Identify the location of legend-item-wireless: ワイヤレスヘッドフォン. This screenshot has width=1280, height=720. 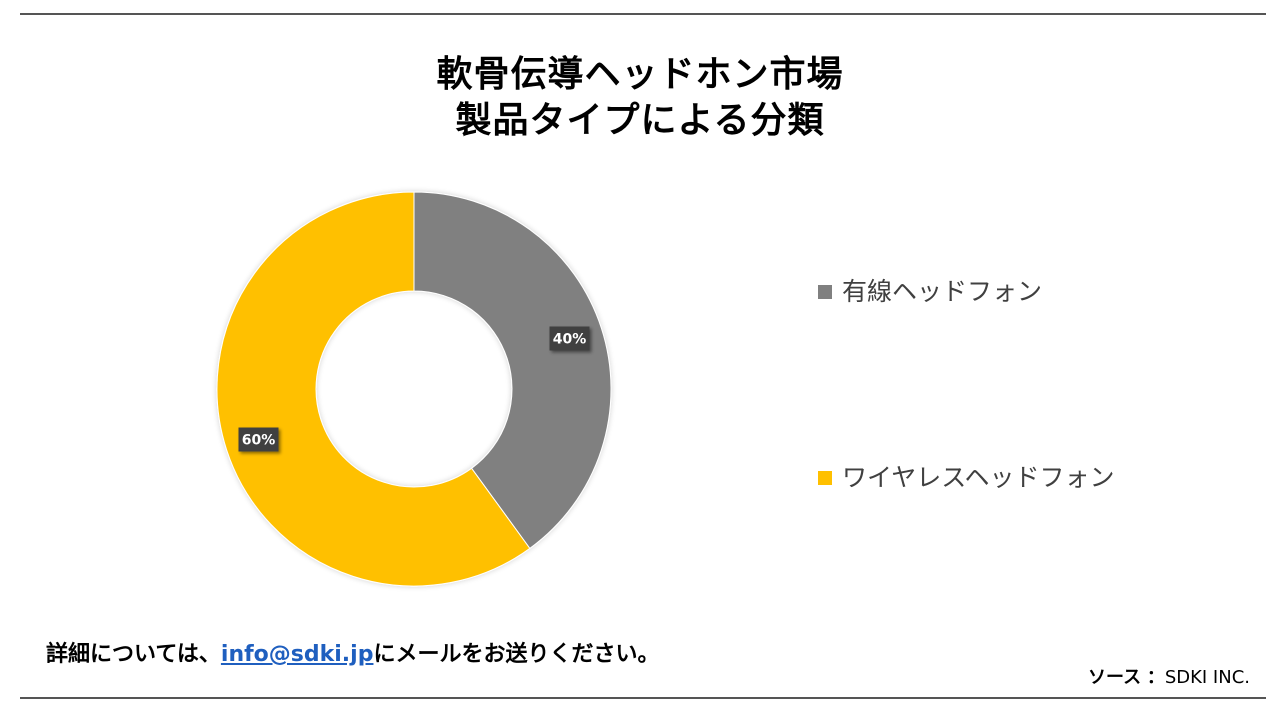
(966, 478).